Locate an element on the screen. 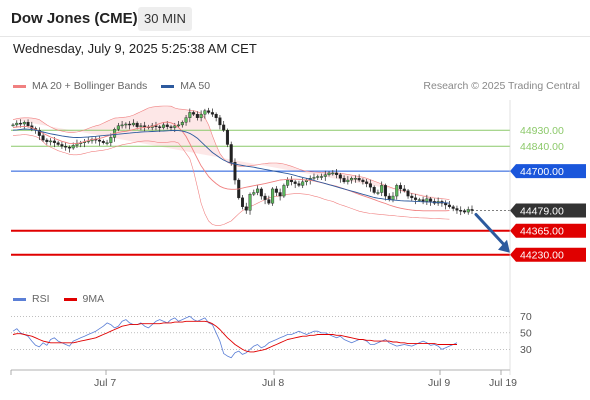 The height and width of the screenshot is (400, 590). legend-label-rsi: RSI is located at coordinates (41, 299).